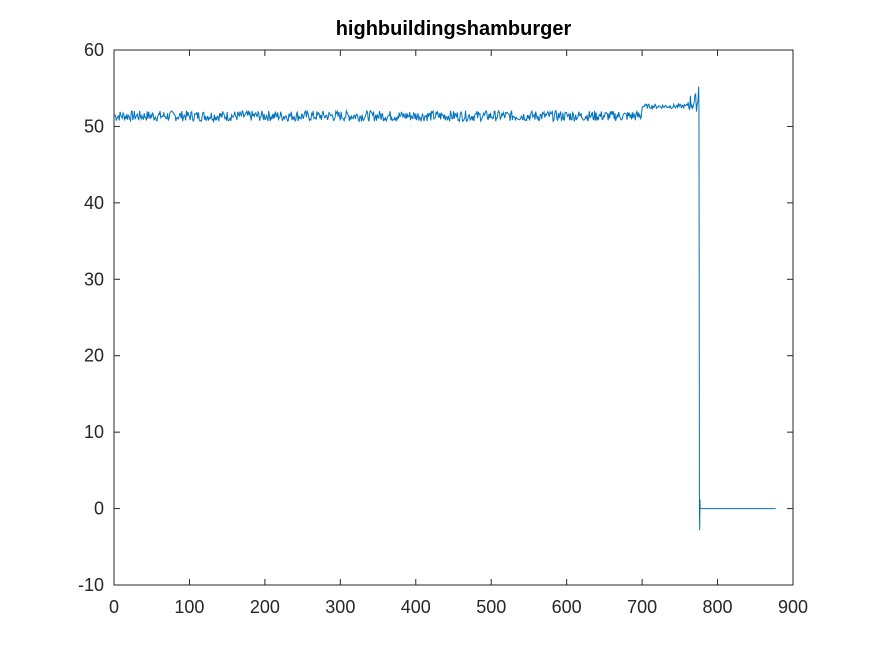 The height and width of the screenshot is (656, 875). What do you see at coordinates (453, 29) in the screenshot?
I see `chart-title: highbuildingshamburger` at bounding box center [453, 29].